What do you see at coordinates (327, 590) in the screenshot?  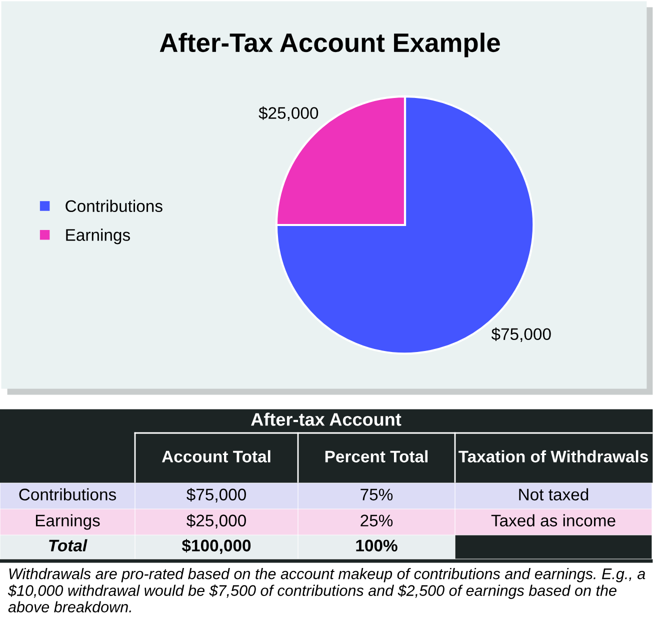 I see `text: Withdrawals are pro-rated based on the account makeup of contributions and earnings. E.g., a $10,000 withdrawal would be $7,500 of contributions and $2,500 of earnings based on the above breakdown.` at bounding box center [327, 590].